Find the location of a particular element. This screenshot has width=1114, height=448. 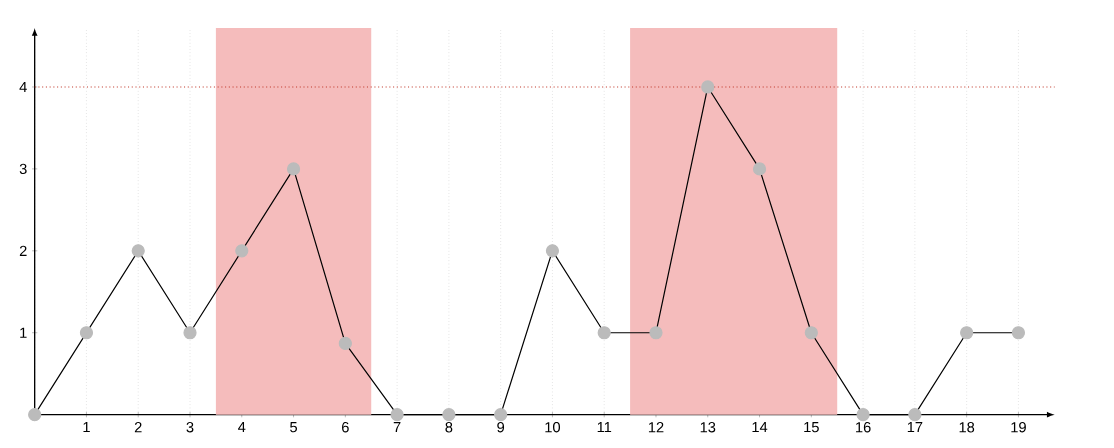

x-tick-label: 9 is located at coordinates (501, 427).